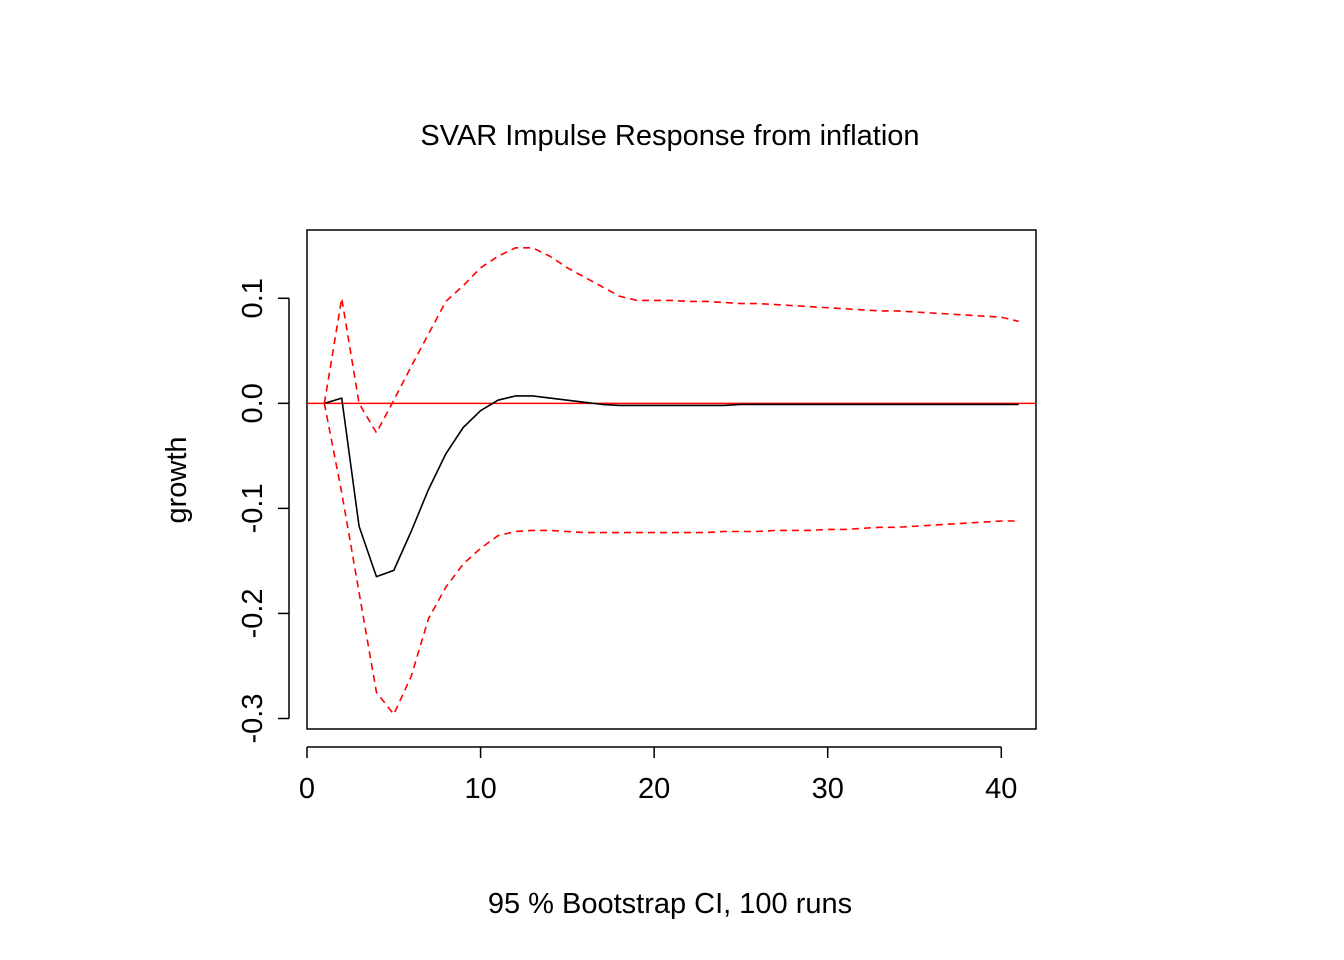 This screenshot has height=960, width=1344. Describe the element at coordinates (253, 403) in the screenshot. I see `y-tick-label: 0.0` at that location.